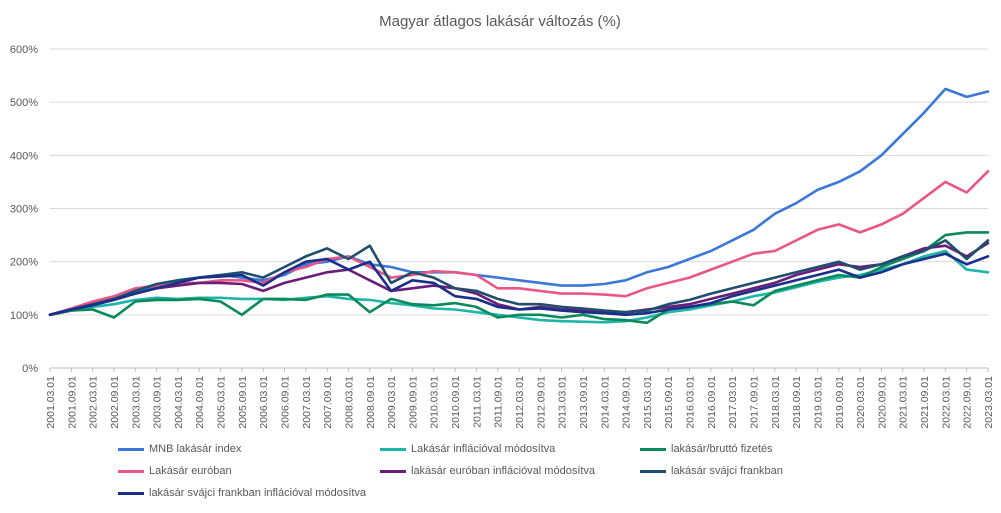  Describe the element at coordinates (413, 402) in the screenshot. I see `x-tick-label: 2009.09.01` at that location.